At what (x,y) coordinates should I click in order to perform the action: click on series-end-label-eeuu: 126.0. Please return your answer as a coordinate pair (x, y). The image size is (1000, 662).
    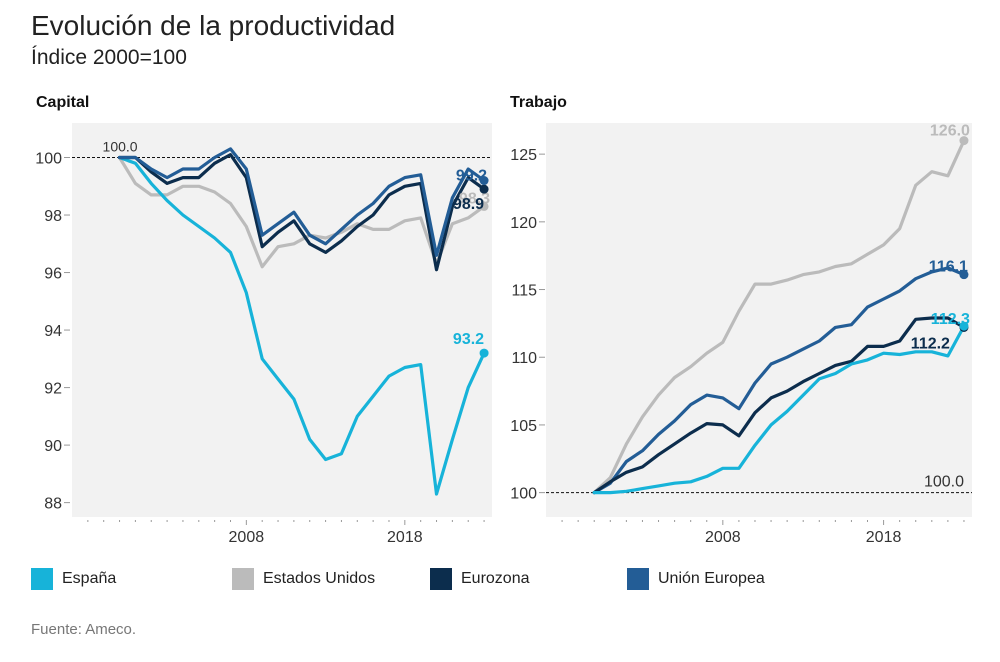
    Looking at the image, I should click on (950, 131).